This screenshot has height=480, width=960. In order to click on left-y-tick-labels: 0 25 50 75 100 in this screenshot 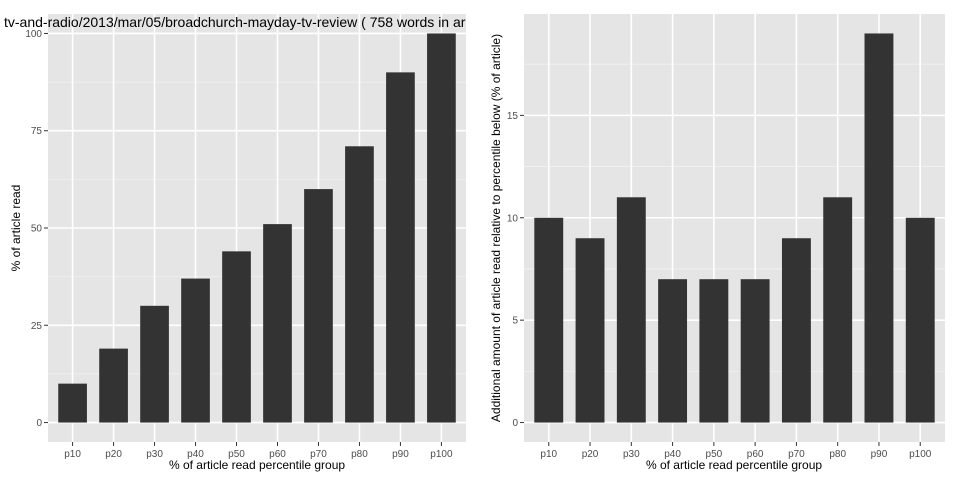, I will do `click(36, 229)`.